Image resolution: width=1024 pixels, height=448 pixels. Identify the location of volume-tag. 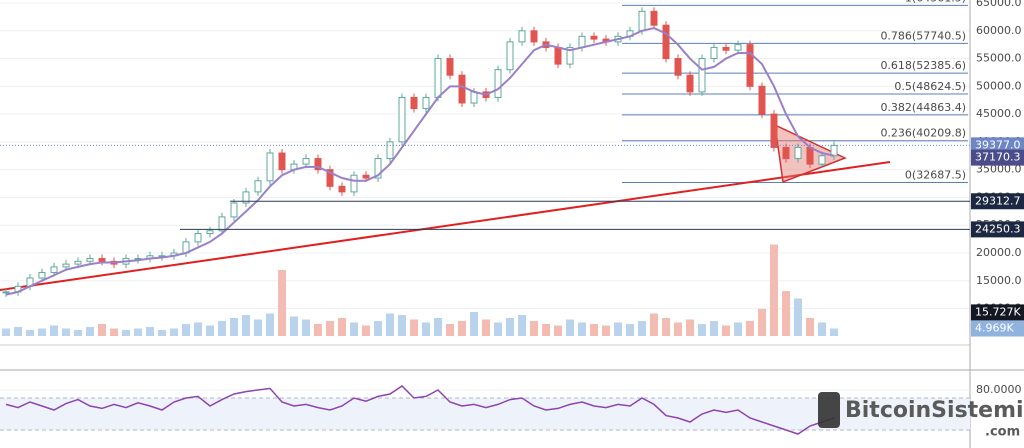
(997, 328).